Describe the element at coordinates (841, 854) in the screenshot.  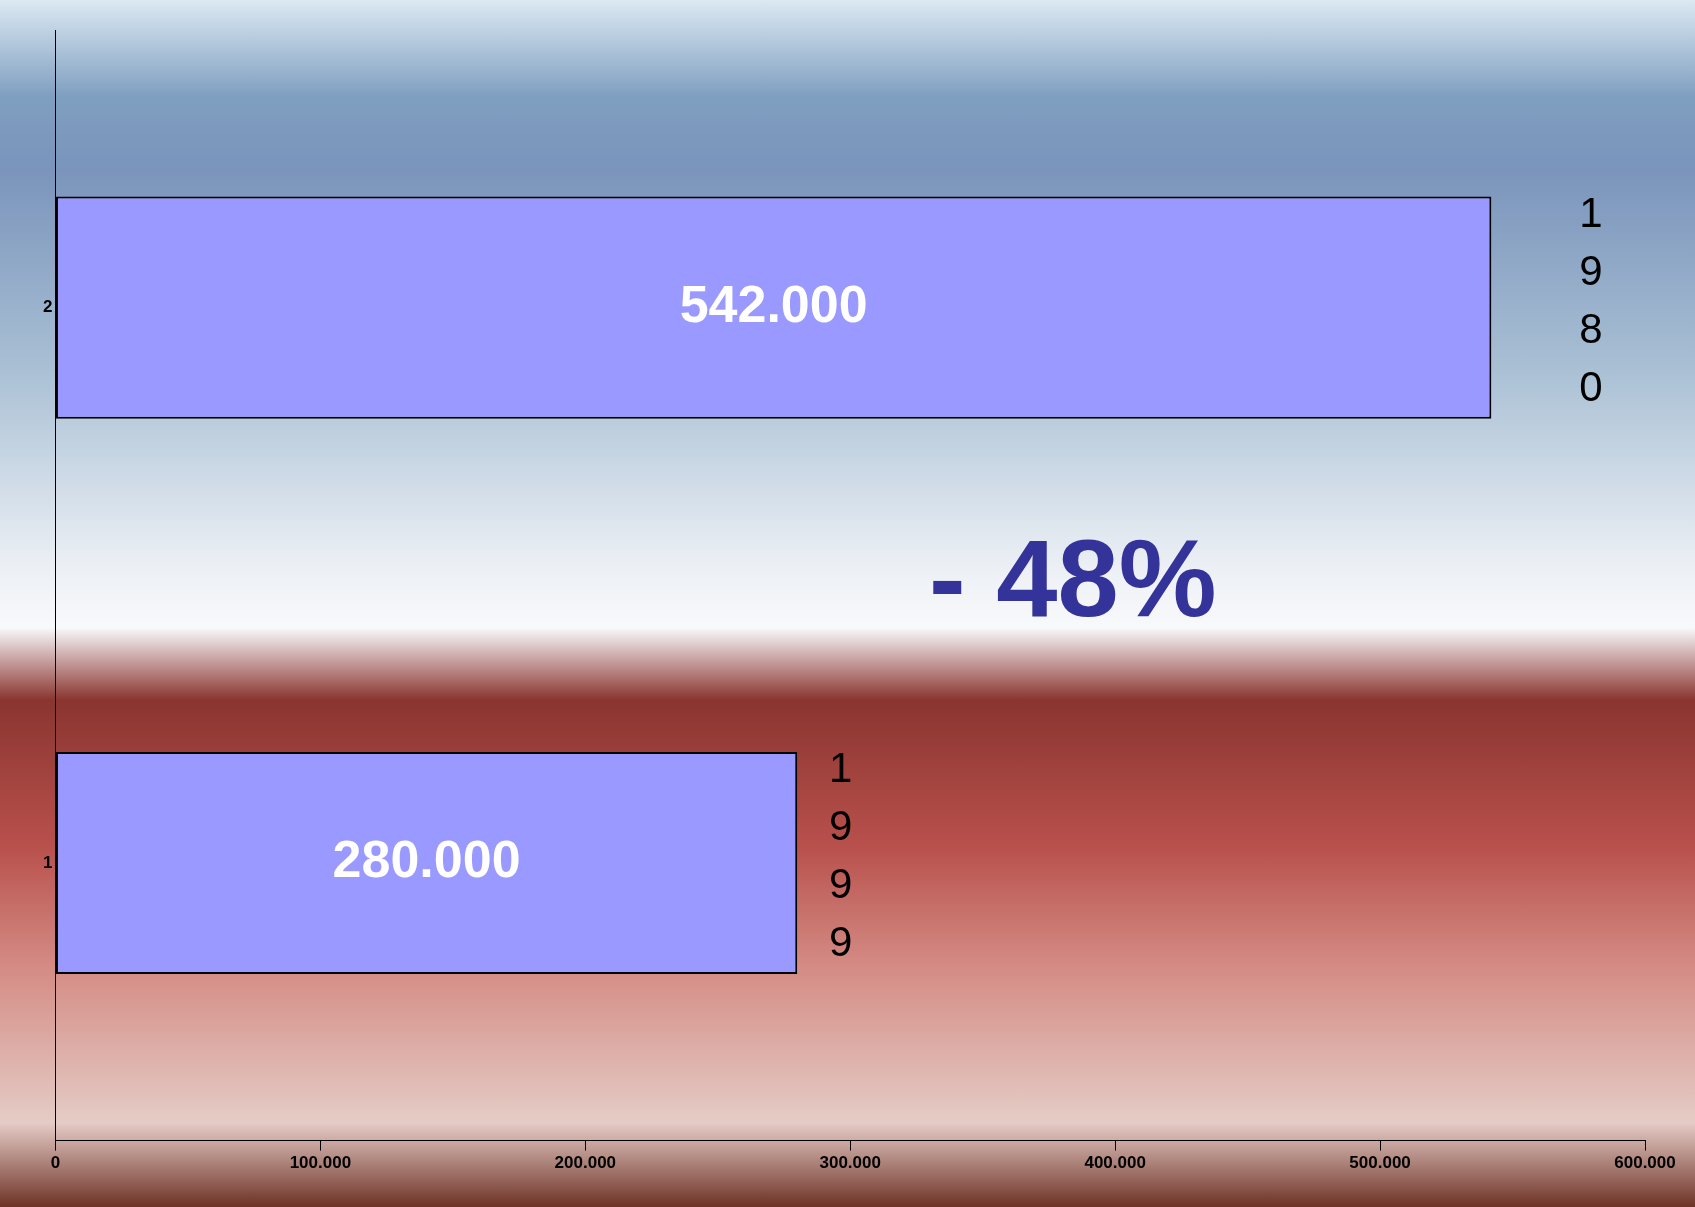
I see `annotation: 1999` at that location.